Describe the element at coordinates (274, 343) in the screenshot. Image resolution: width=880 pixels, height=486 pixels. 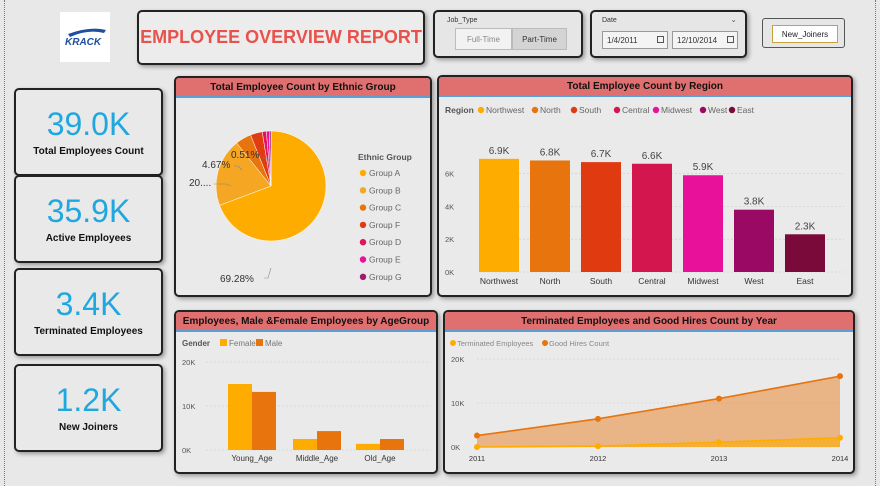
I see `legend-label: Male` at that location.